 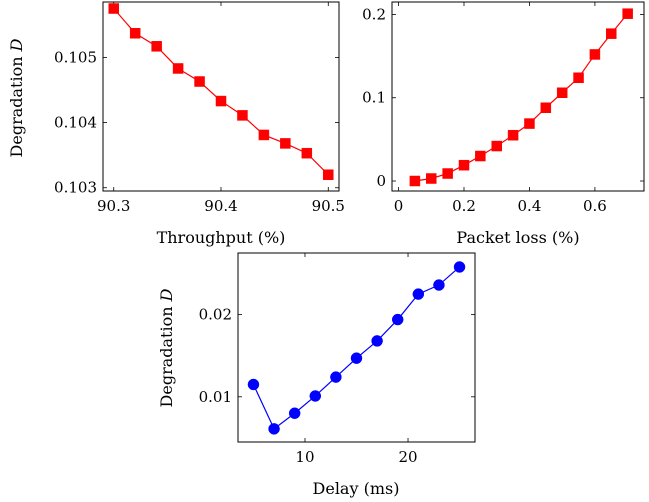 I want to click on x-axis-label: Packet loss (%), so click(x=517, y=237).